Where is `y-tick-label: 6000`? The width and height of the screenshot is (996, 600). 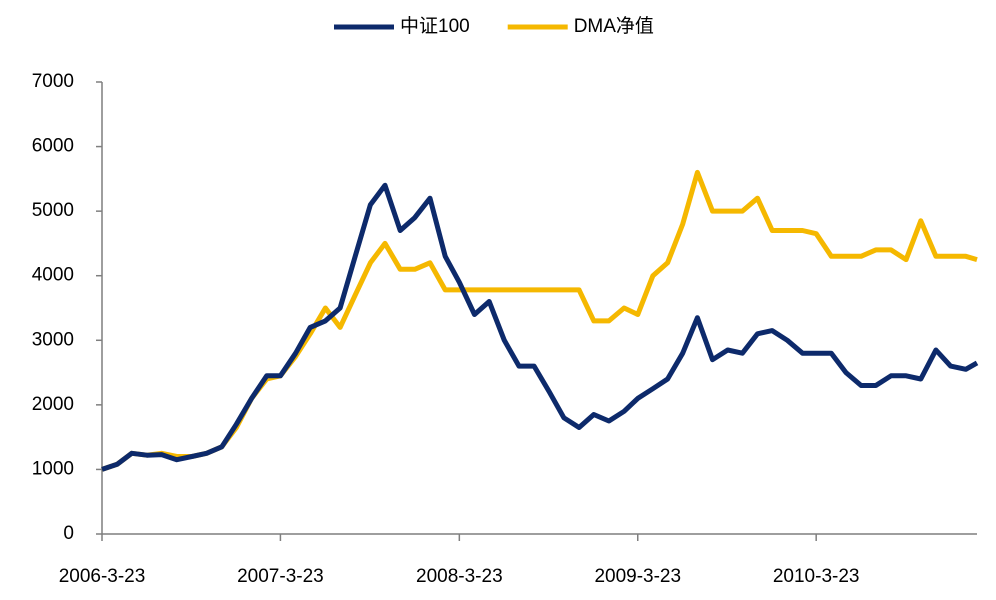
y-tick-label: 6000 is located at coordinates (53, 146).